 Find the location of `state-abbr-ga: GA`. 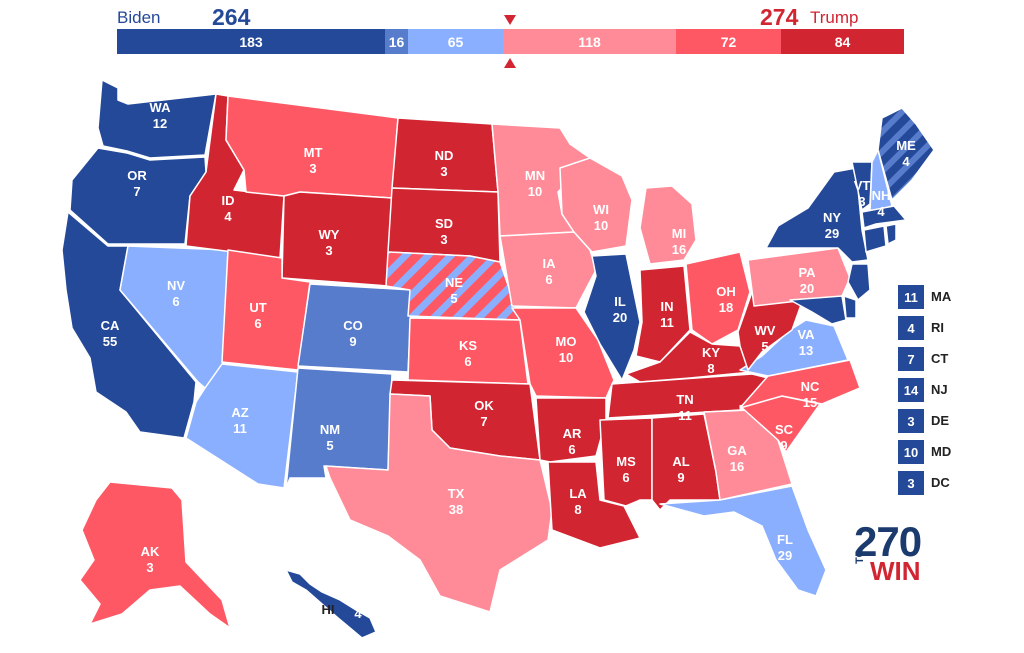

state-abbr-ga: GA is located at coordinates (737, 450).